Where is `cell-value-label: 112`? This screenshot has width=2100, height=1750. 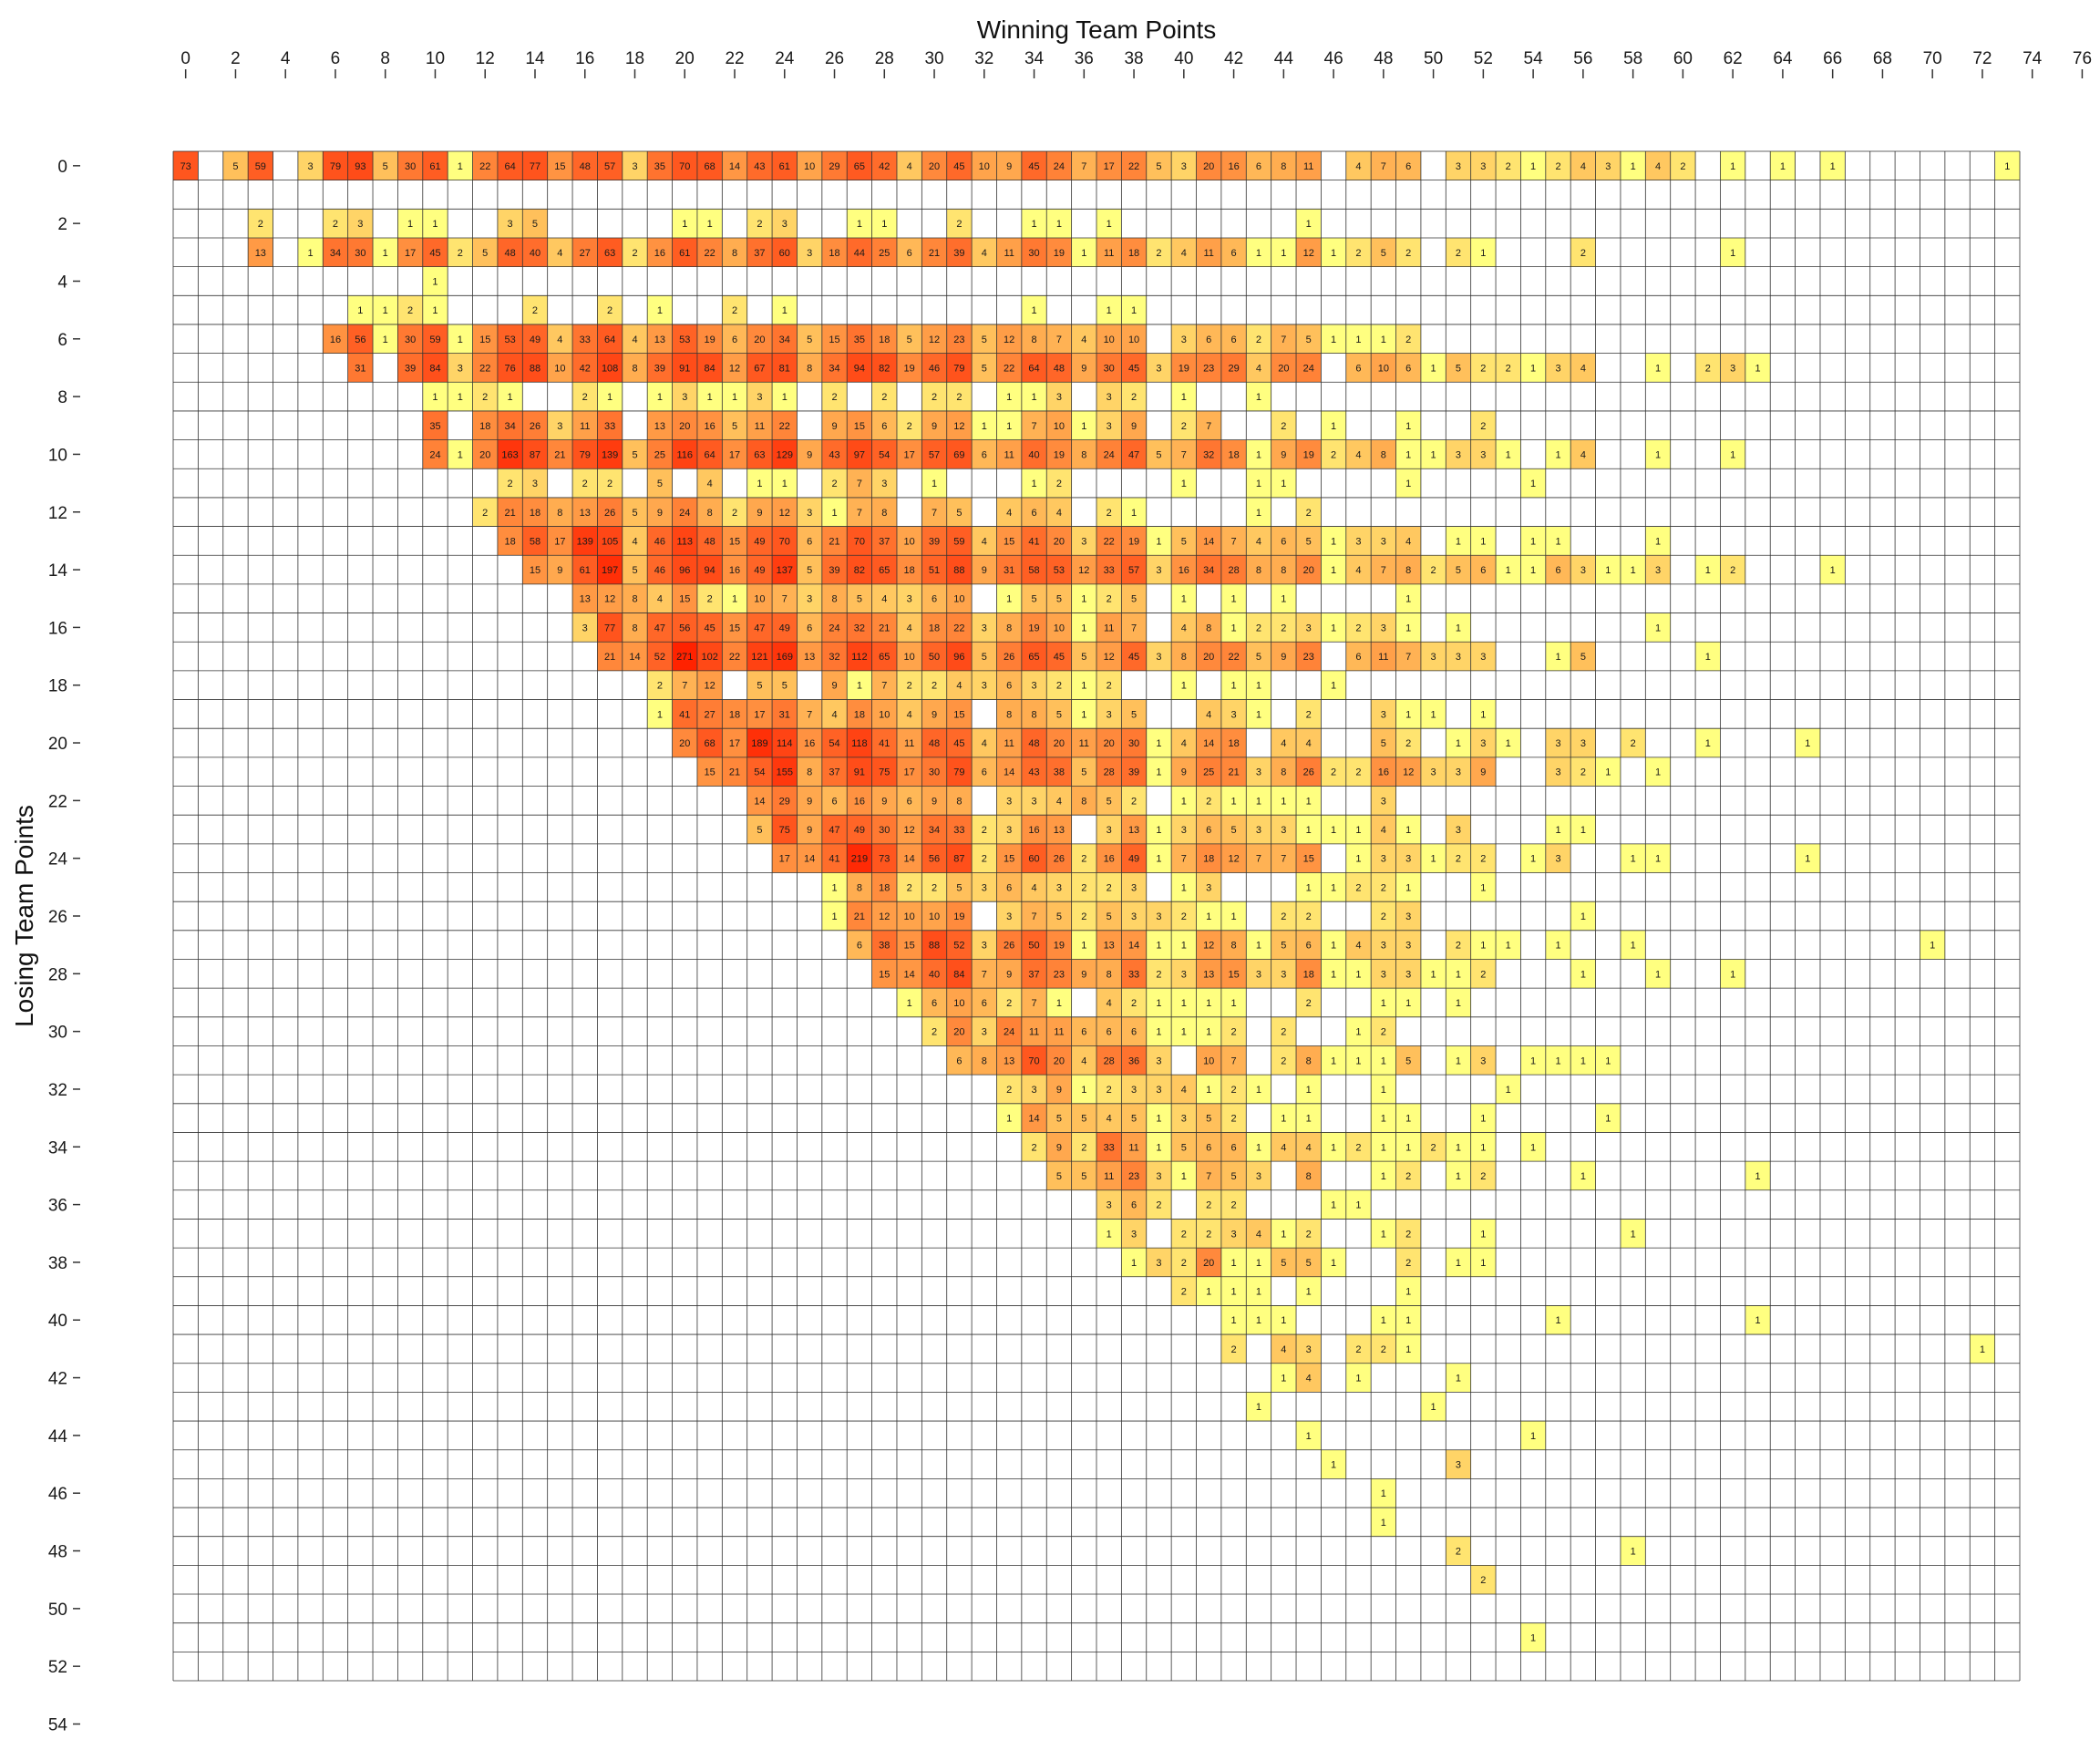 cell-value-label: 112 is located at coordinates (860, 658).